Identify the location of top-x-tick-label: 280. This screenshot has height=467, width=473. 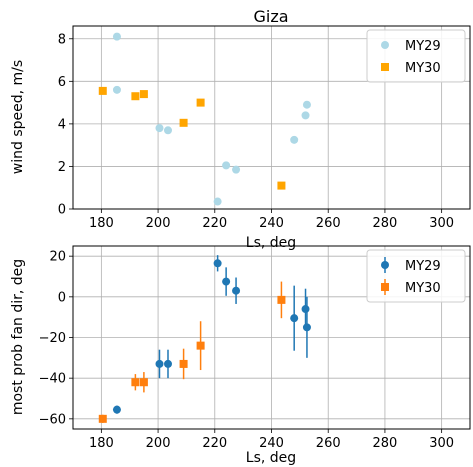
(385, 223).